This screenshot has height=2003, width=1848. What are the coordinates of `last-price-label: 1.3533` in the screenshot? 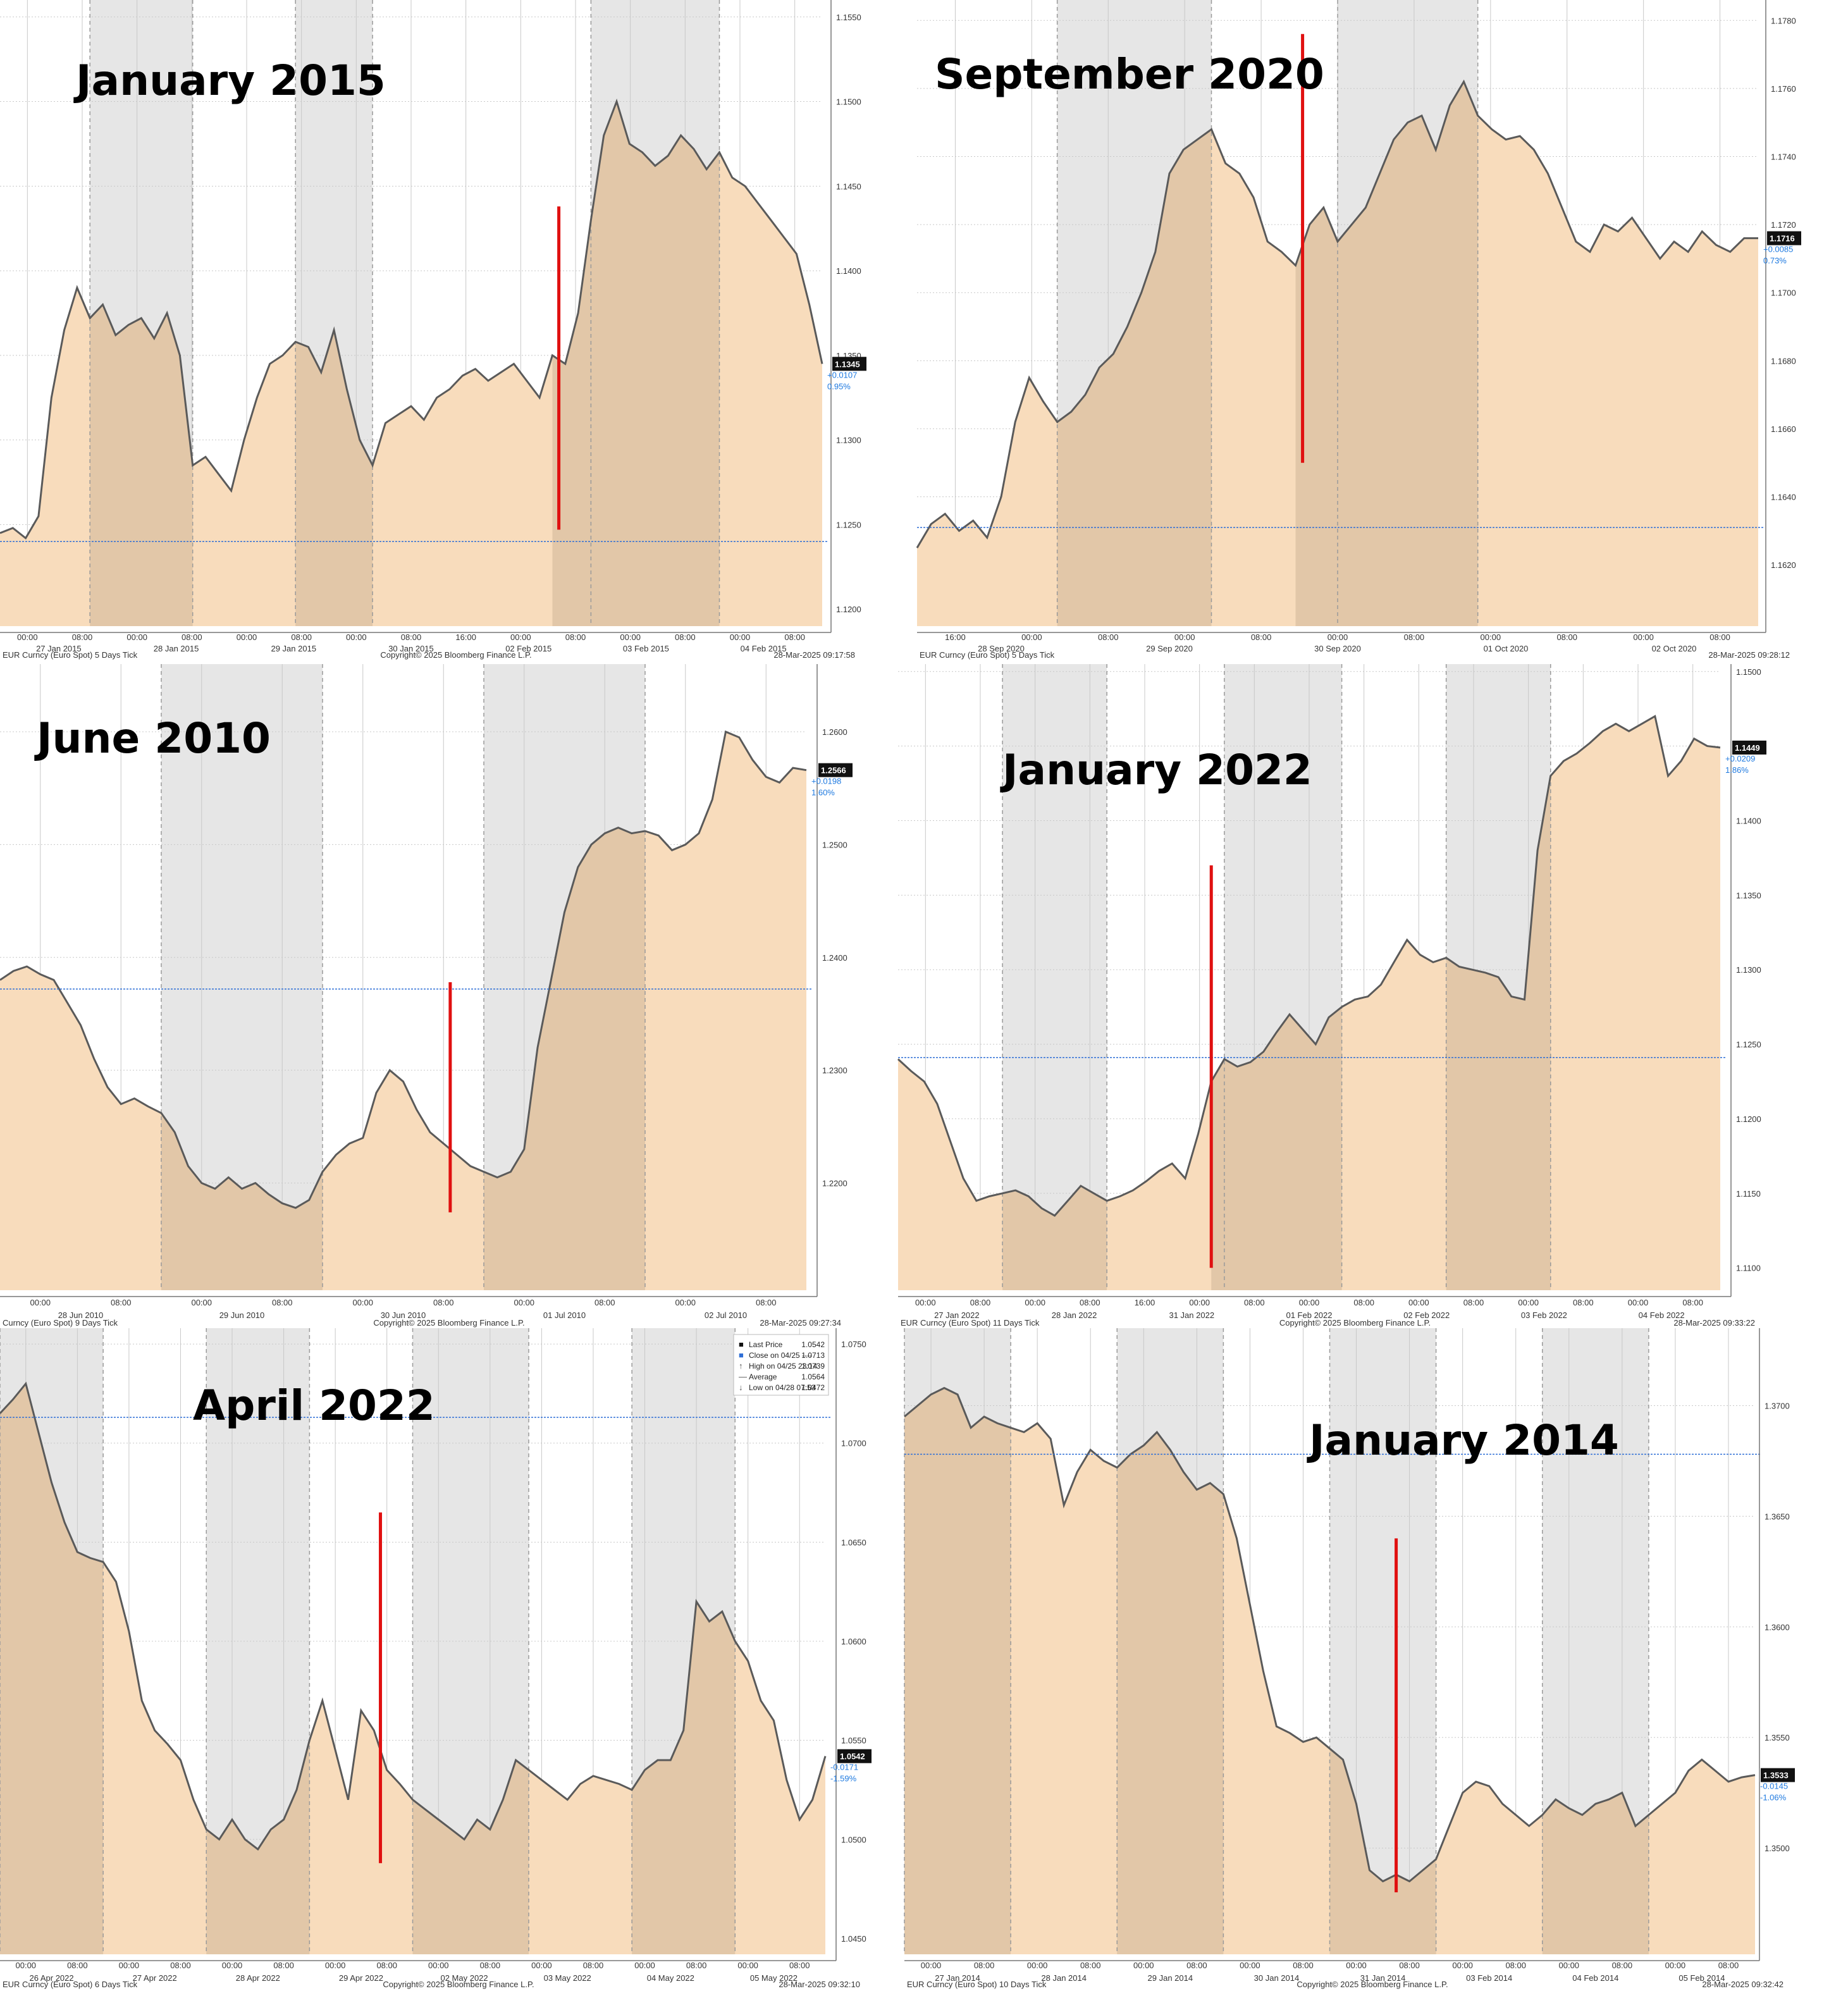 It's located at (1776, 1775).